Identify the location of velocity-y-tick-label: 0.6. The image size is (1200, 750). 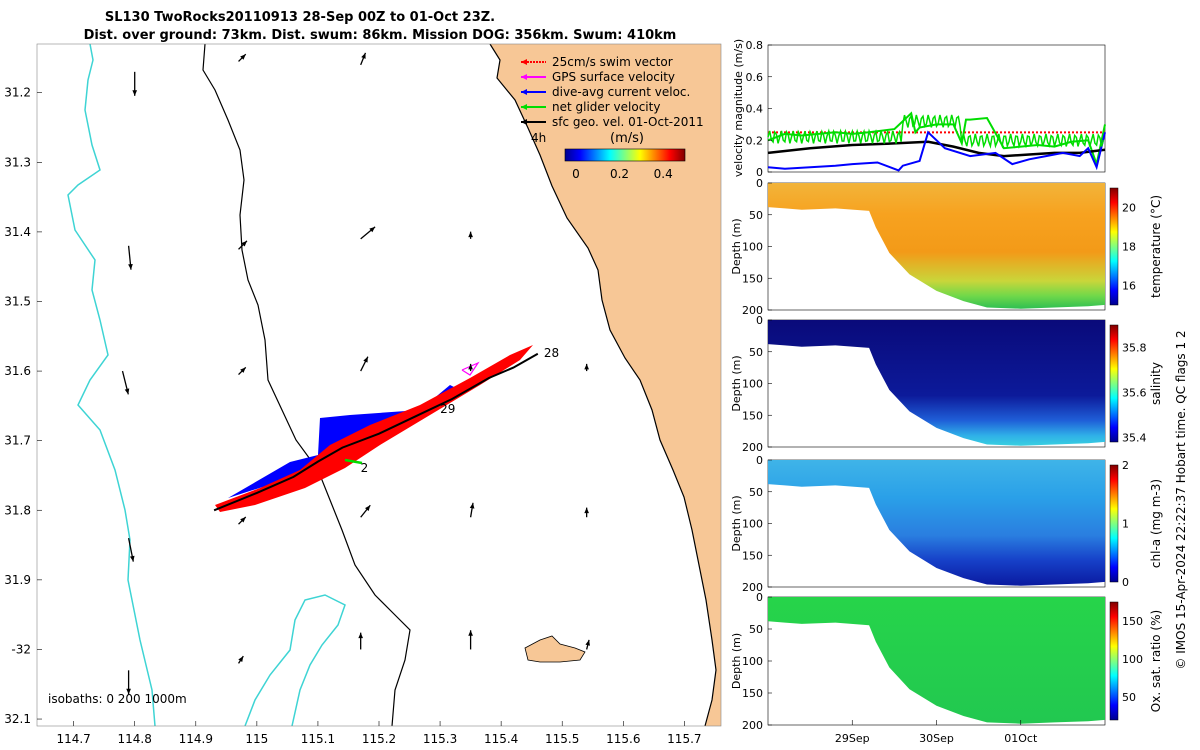
(755, 77).